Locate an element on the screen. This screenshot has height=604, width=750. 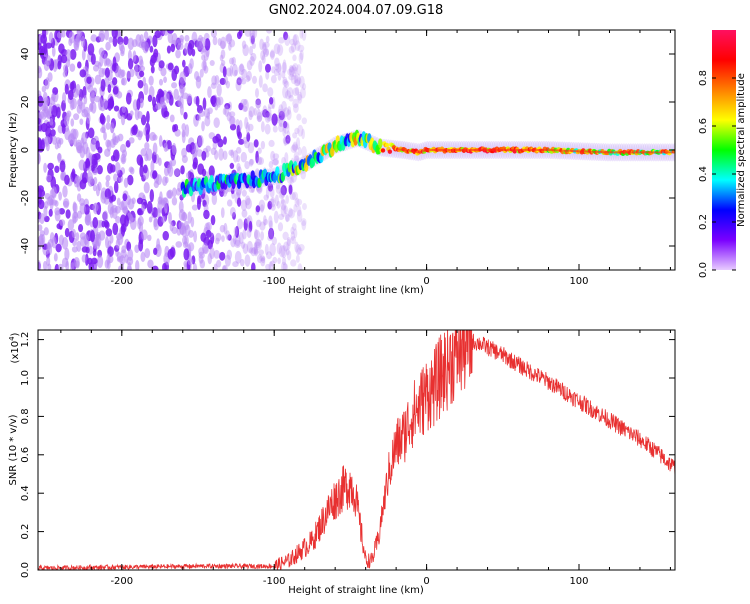
y-tick-label: 0 is located at coordinates (25, 150).